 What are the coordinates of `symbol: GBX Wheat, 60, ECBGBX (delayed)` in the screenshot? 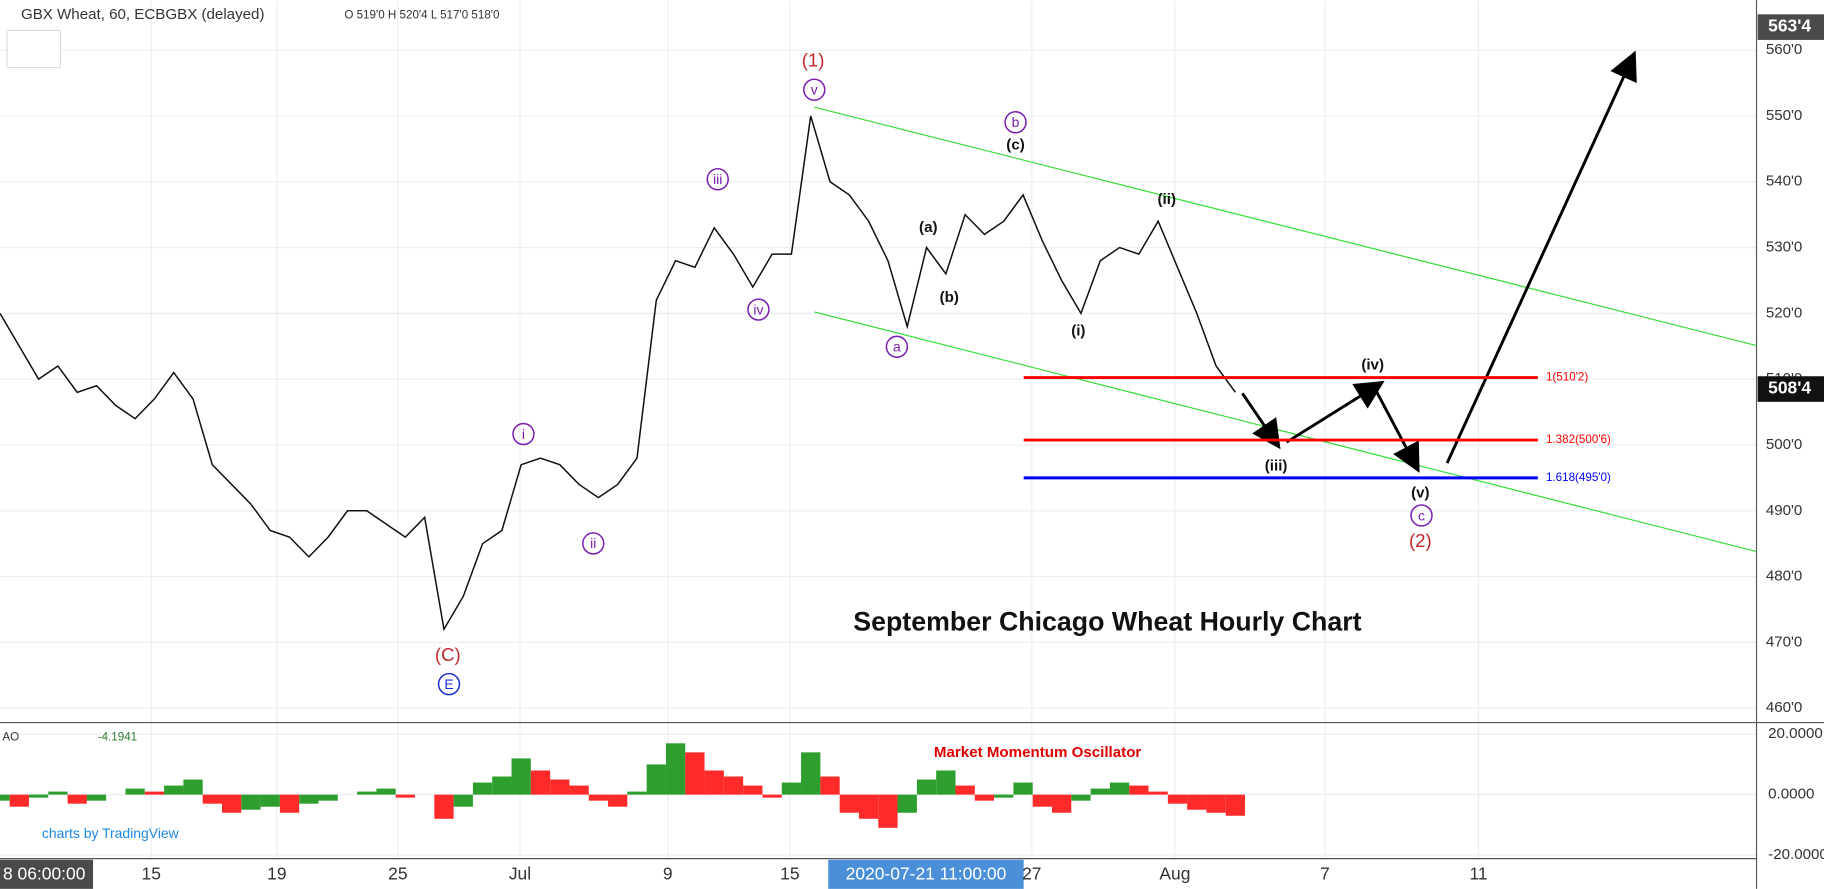 It's located at (143, 14).